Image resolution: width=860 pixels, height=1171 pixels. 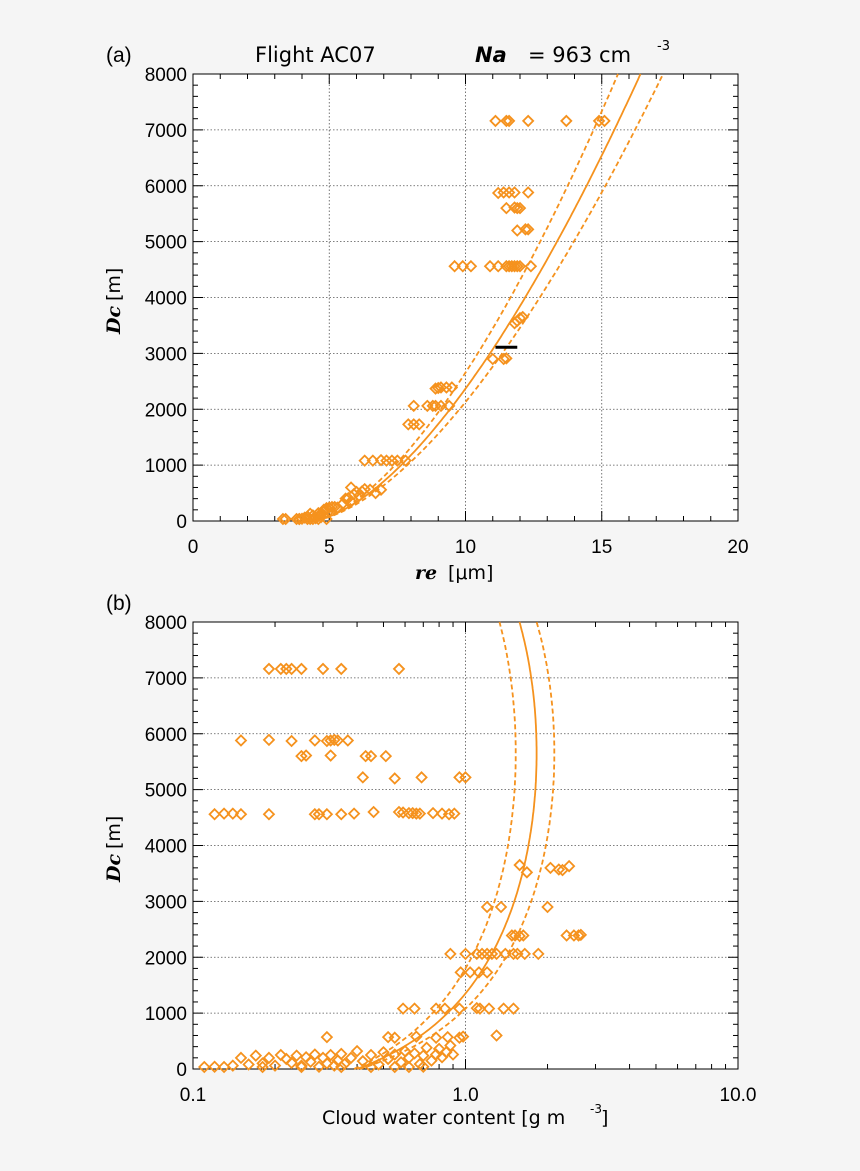 I want to click on y-tick-label: 0, so click(x=181, y=522).